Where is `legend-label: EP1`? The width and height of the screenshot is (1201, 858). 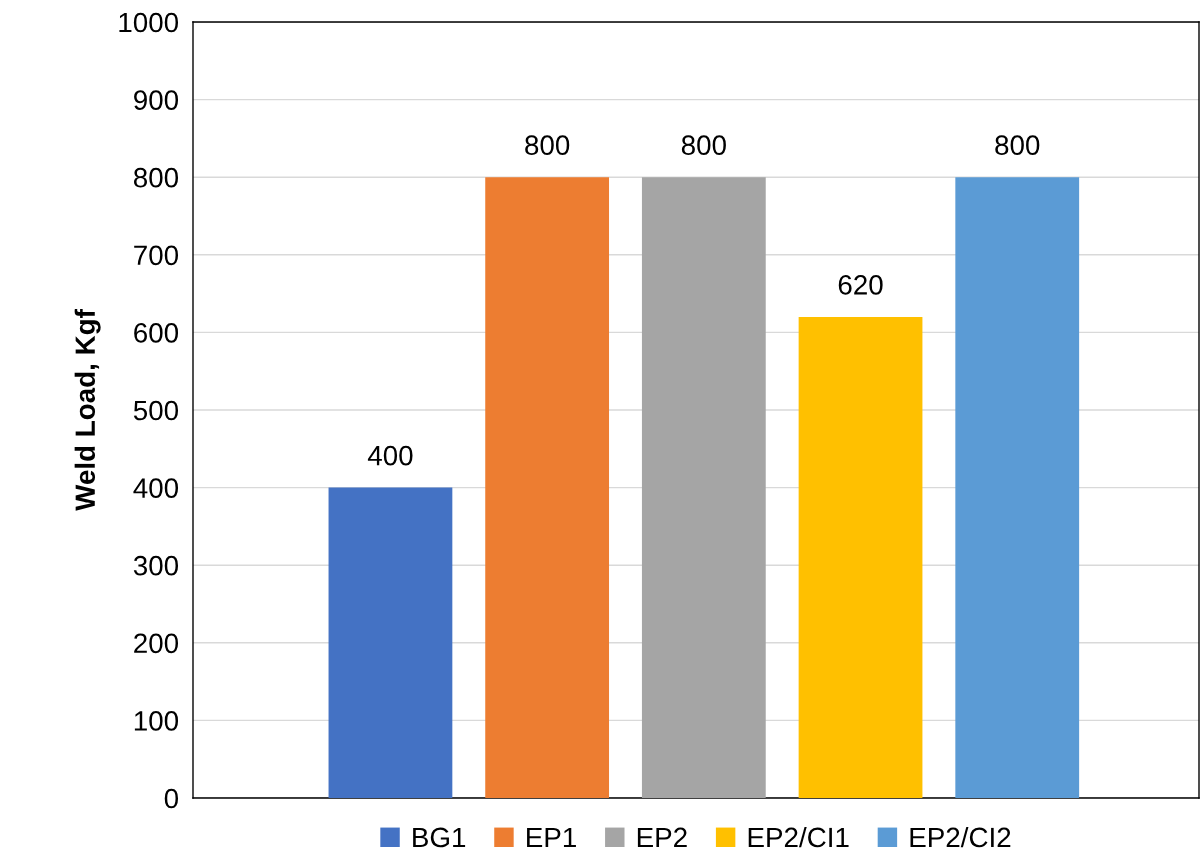 legend-label: EP1 is located at coordinates (551, 837).